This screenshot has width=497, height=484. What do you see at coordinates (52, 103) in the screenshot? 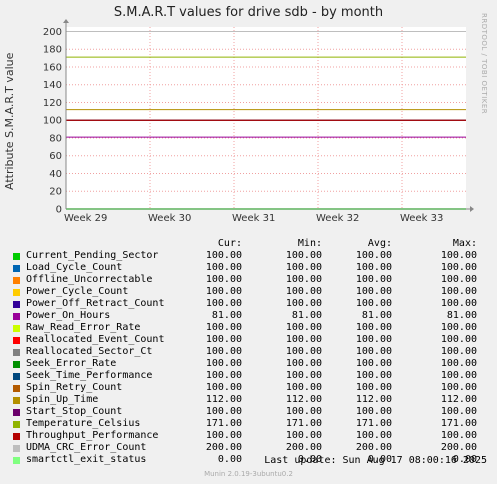
I see `y-tick-label: 120` at bounding box center [52, 103].